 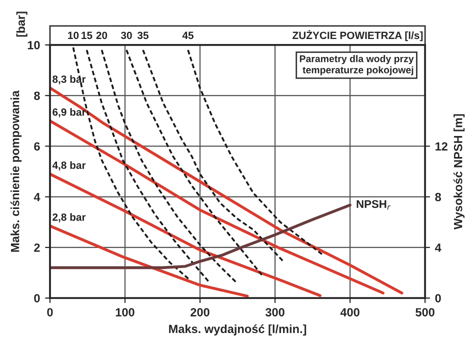 I want to click on x-tick-label: 0, so click(x=50, y=312).